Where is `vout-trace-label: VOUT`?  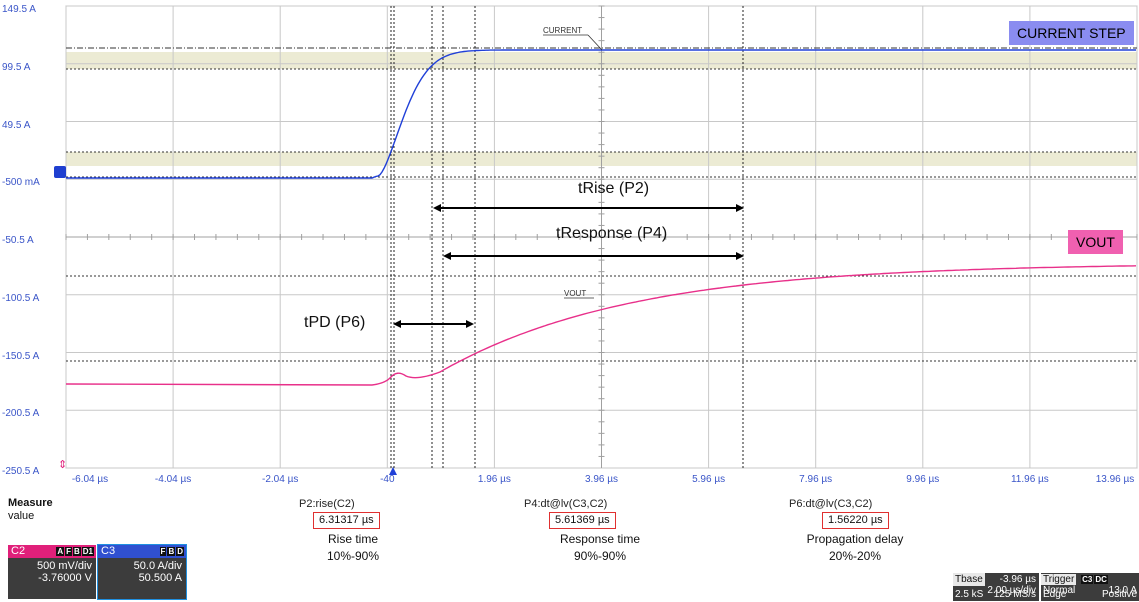 vout-trace-label: VOUT is located at coordinates (575, 293).